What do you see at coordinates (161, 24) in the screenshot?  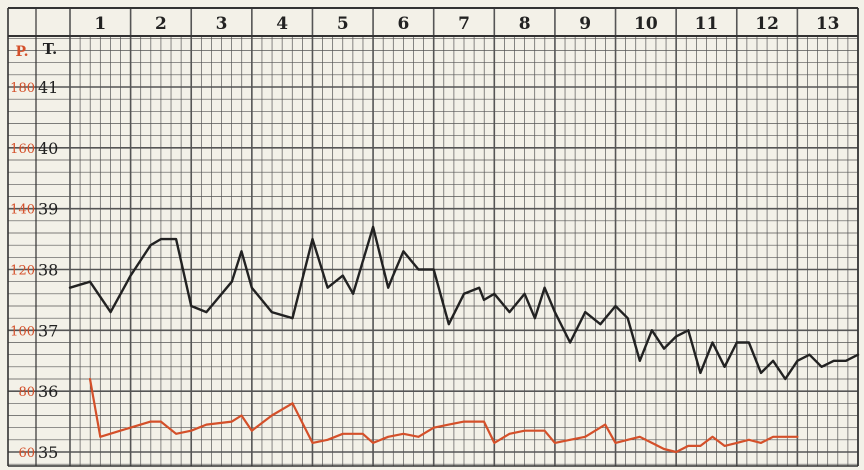 I see `x-tick-label: 2` at bounding box center [161, 24].